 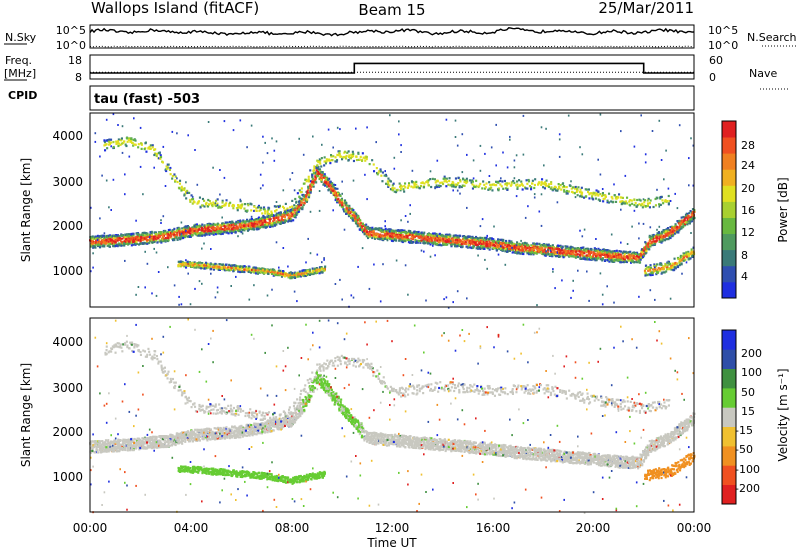 What do you see at coordinates (401, 38) in the screenshot?
I see `noise-panel: N.Sky 10^5 10^0 10^5 10^0 N.Search` at bounding box center [401, 38].